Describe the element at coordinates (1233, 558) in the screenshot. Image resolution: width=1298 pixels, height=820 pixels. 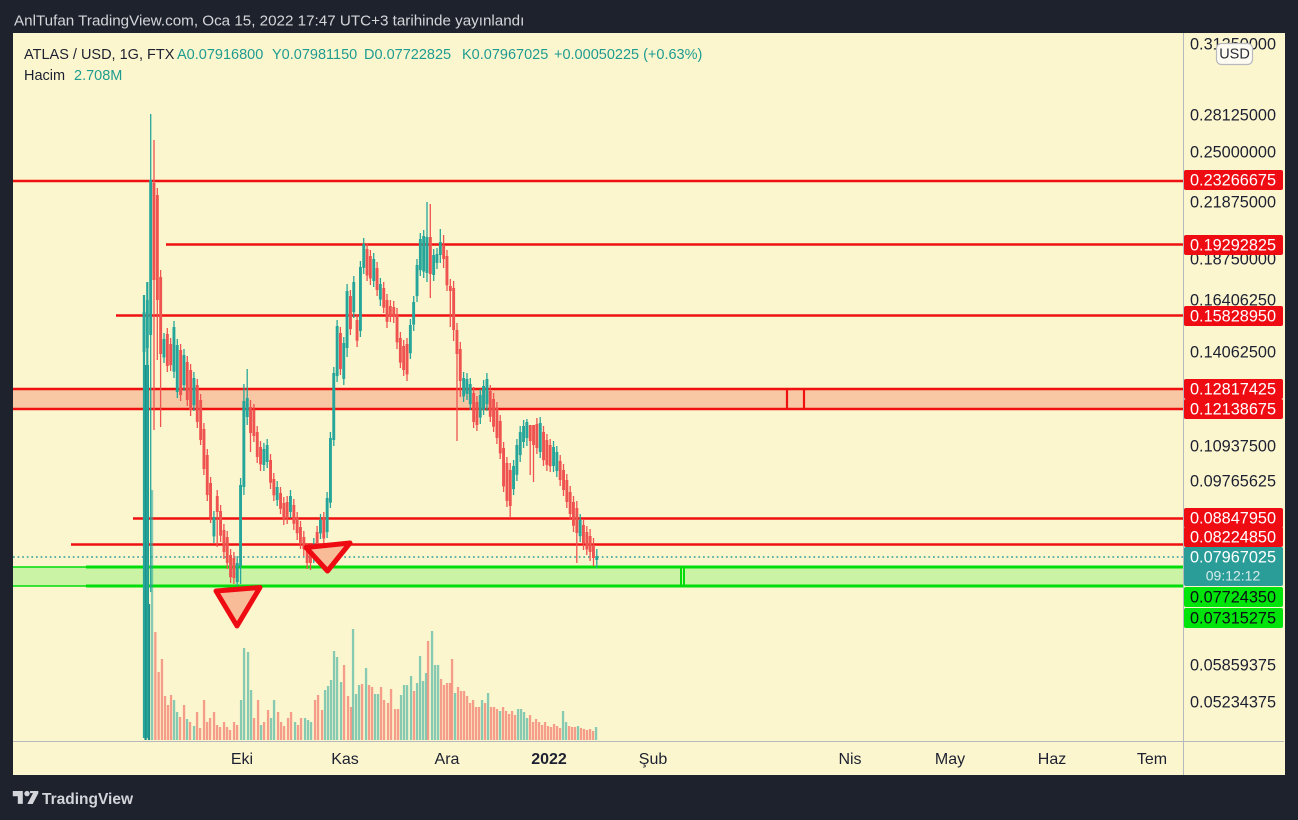
I see `svg-text: 0.07967025` at that location.